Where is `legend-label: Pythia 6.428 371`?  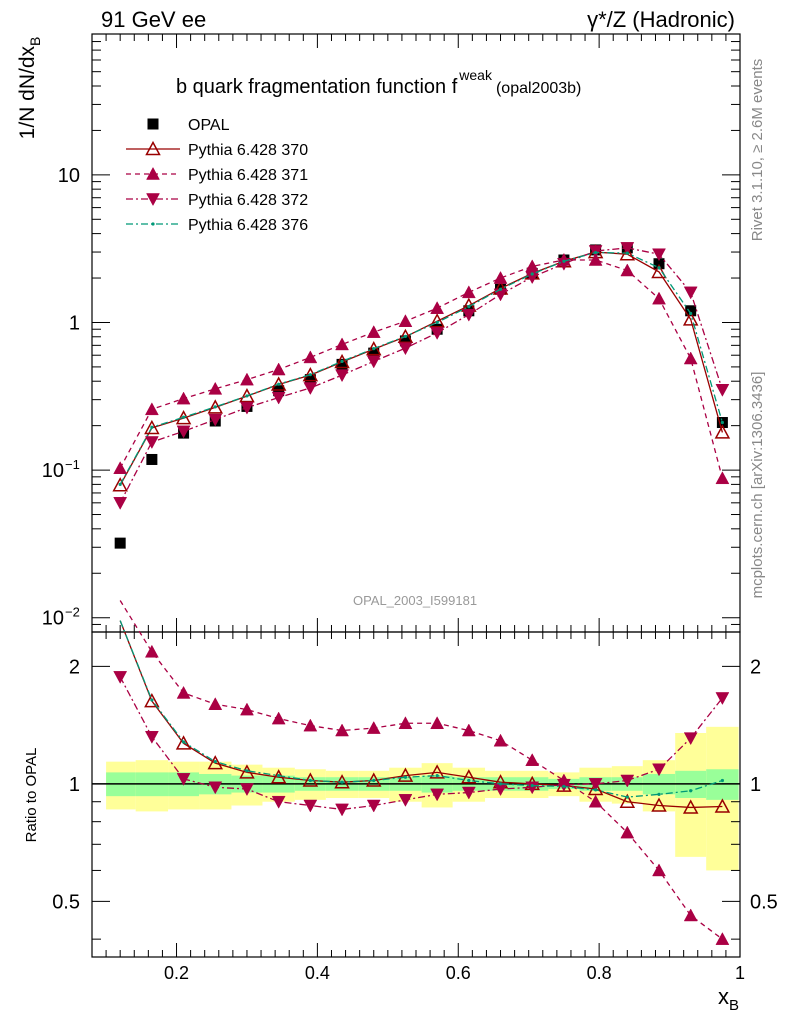
legend-label: Pythia 6.428 371 is located at coordinates (248, 175).